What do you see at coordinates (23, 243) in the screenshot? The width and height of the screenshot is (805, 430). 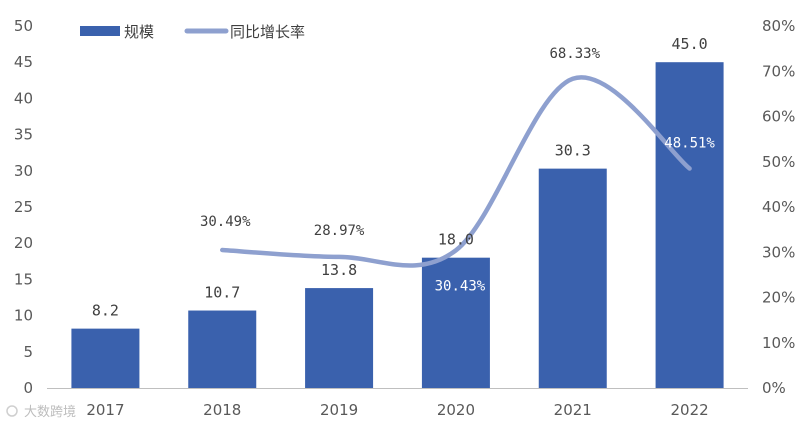 I see `y-left-tick-label: 20` at bounding box center [23, 243].